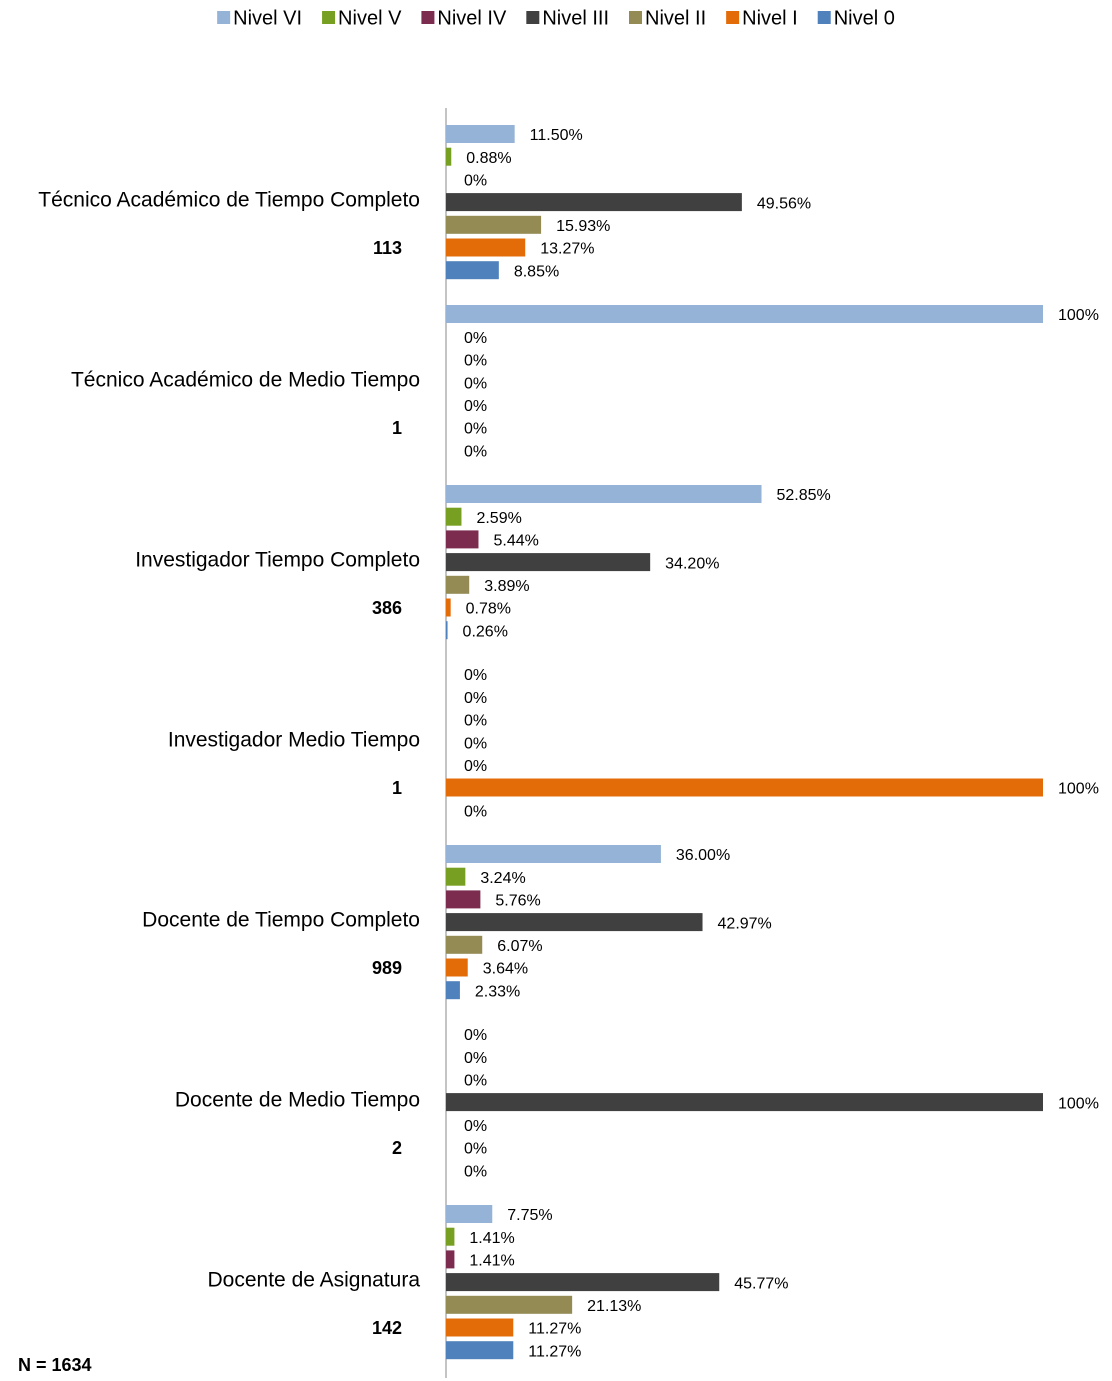 The image size is (1112, 1381). I want to click on category-label: Docente de Medio Tiempo, so click(297, 1100).